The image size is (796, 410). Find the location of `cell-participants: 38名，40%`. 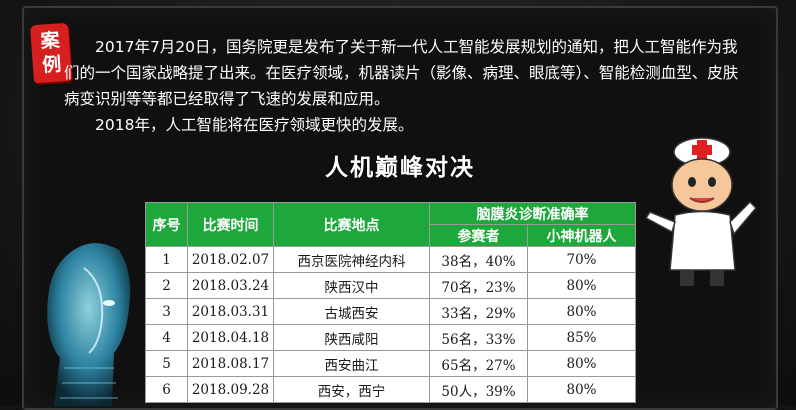

cell-participants: 38名，40% is located at coordinates (478, 259).